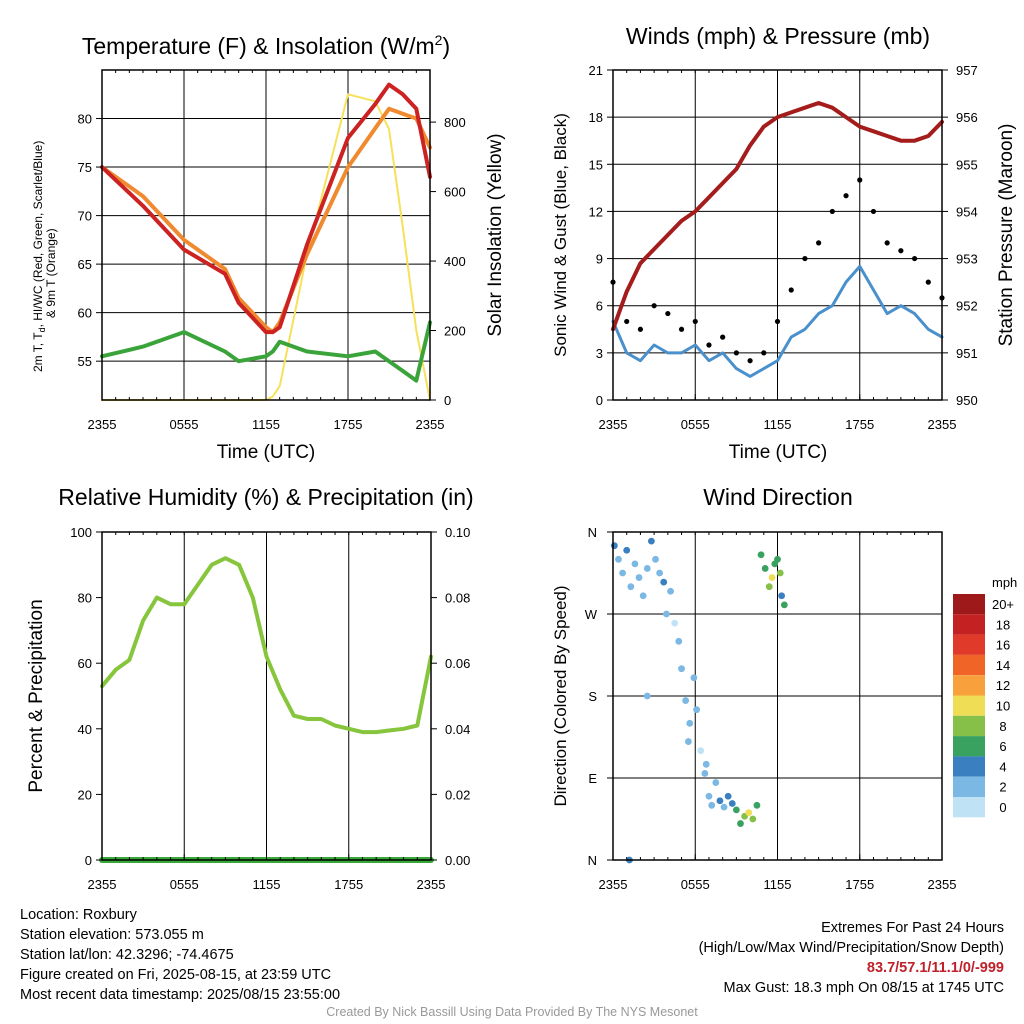 This screenshot has width=1024, height=1024. I want to click on winds-xtick-label: 2355, so click(613, 424).